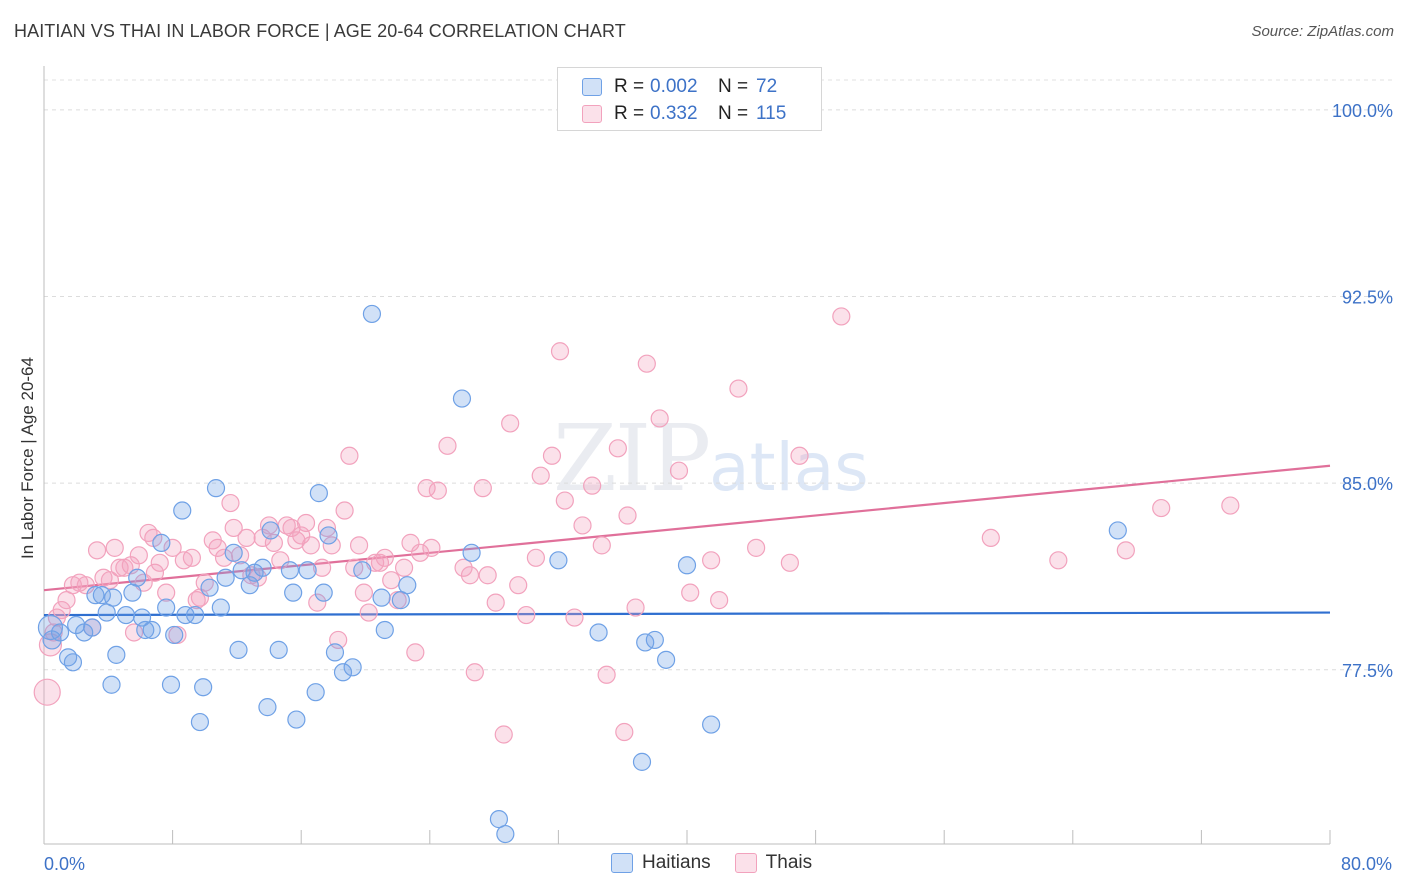  I want to click on legend-label-thais: Thais, so click(789, 862).